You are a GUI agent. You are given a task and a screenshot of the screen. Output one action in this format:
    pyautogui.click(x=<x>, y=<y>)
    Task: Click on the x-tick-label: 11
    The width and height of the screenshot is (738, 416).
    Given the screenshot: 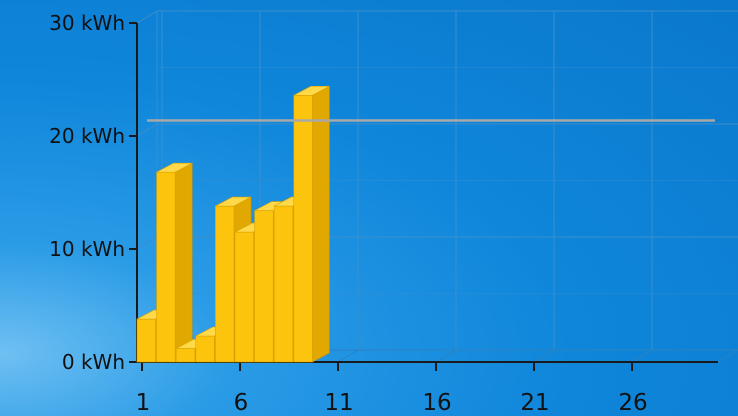 What is the action you would take?
    pyautogui.click(x=338, y=403)
    